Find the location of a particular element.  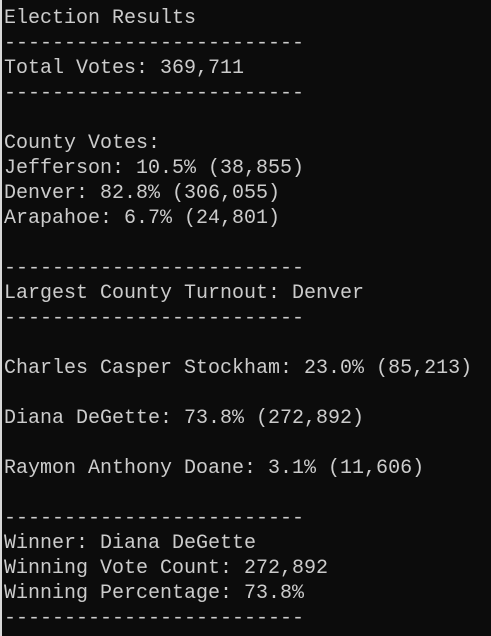

terminal-line: Raymon Anthony Doane: 3.1% (11,606) is located at coordinates (214, 468).